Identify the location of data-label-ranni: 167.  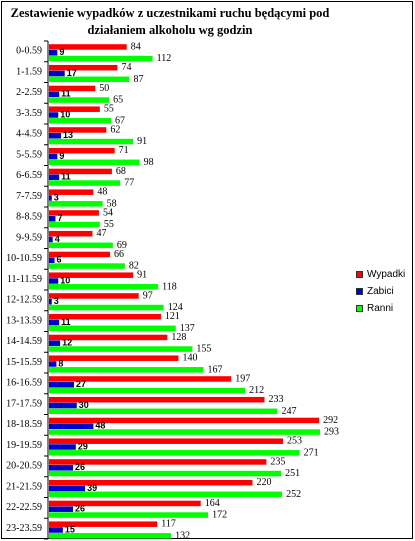
(214, 369).